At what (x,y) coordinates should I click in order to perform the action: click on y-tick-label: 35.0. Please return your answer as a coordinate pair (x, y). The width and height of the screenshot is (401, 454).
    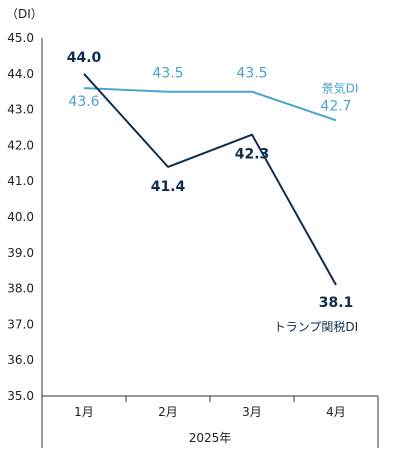
    Looking at the image, I should click on (20, 396).